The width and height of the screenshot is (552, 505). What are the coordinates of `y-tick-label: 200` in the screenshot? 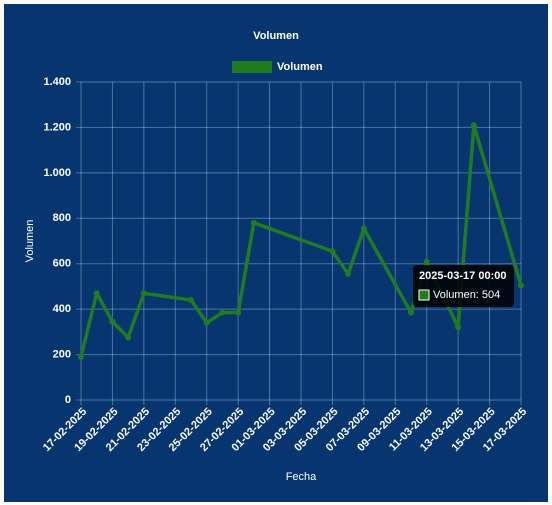 It's located at (62, 354).